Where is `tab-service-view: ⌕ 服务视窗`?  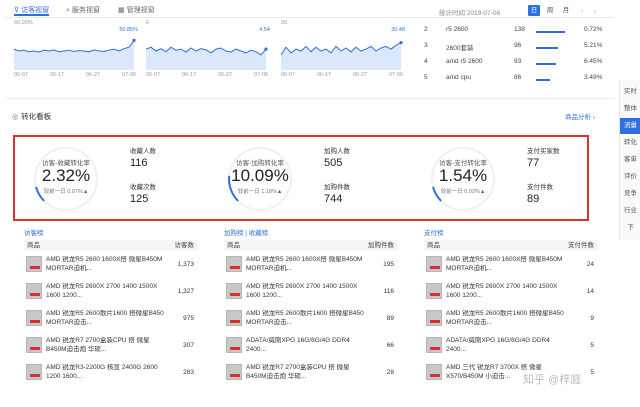
tab-service-view: ⌕ 服务视窗 is located at coordinates (83, 10).